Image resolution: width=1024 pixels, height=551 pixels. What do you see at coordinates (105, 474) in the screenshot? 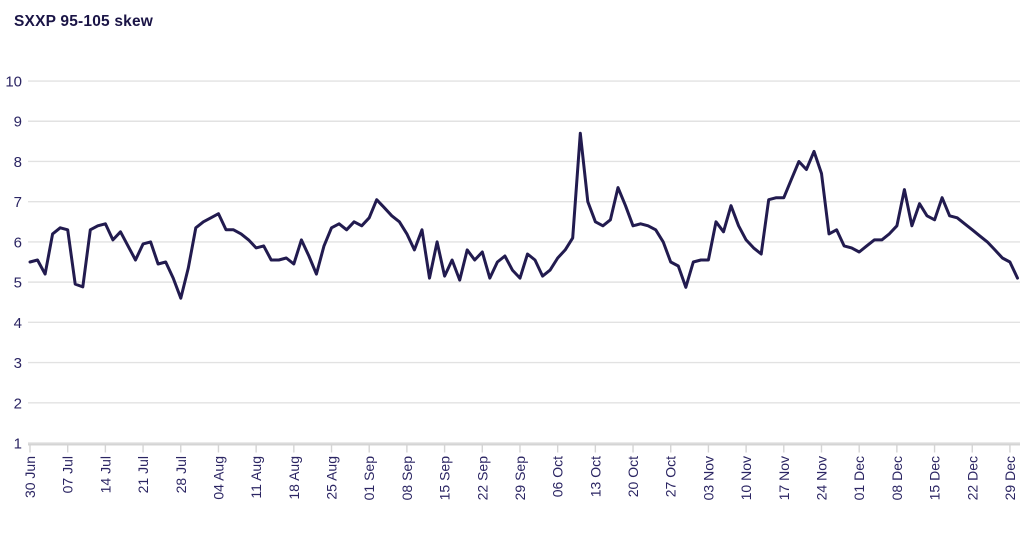
I see `x-axis-label: 14 Jul` at bounding box center [105, 474].